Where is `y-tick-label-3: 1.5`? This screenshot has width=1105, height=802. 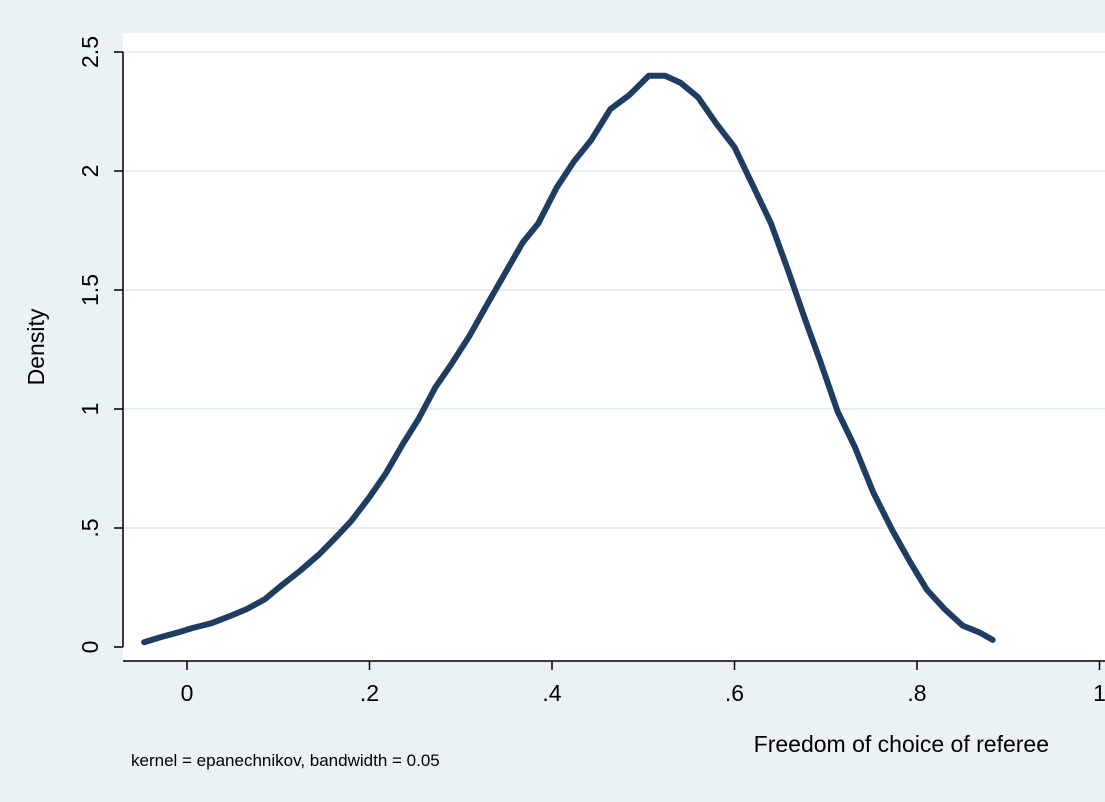 y-tick-label-3: 1.5 is located at coordinates (90, 290).